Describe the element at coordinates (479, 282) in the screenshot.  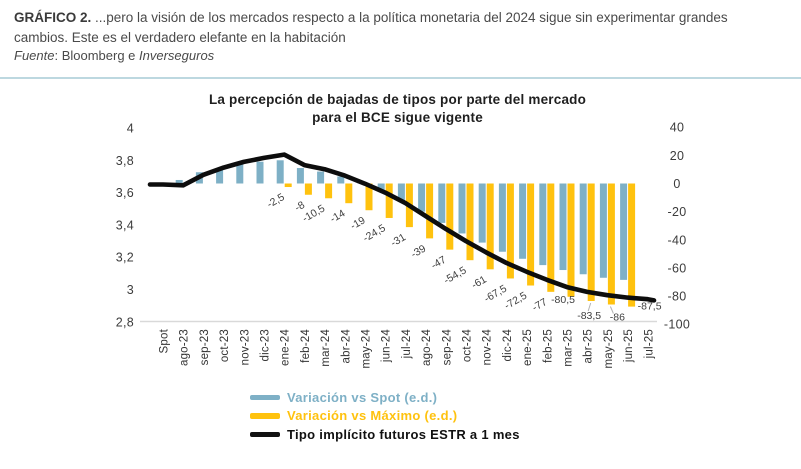
I see `bar-label: -61` at that location.